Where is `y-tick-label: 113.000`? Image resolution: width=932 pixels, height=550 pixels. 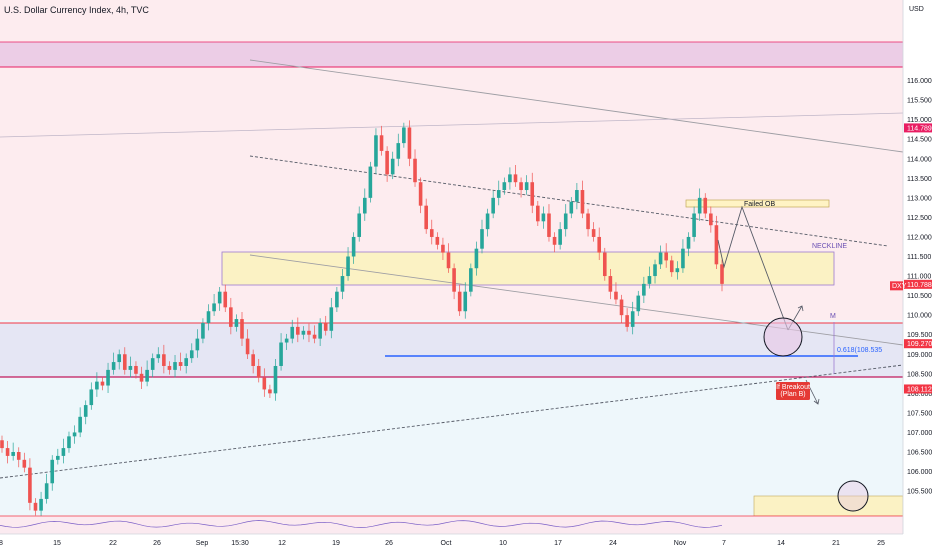 y-tick-label: 113.000 is located at coordinates (919, 198).